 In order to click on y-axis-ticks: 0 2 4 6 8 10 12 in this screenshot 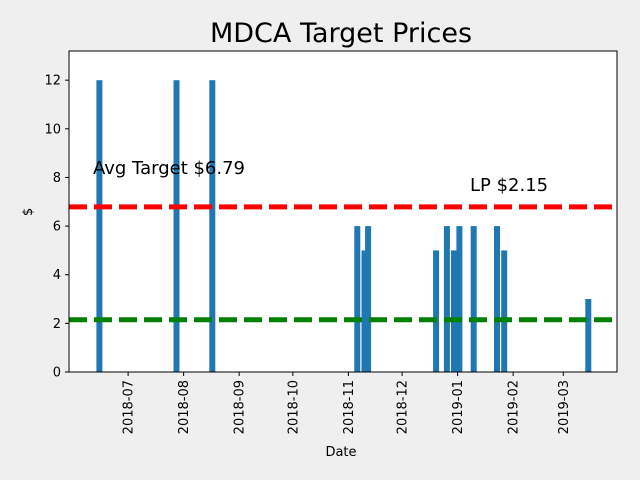, I will do `click(56, 227)`.